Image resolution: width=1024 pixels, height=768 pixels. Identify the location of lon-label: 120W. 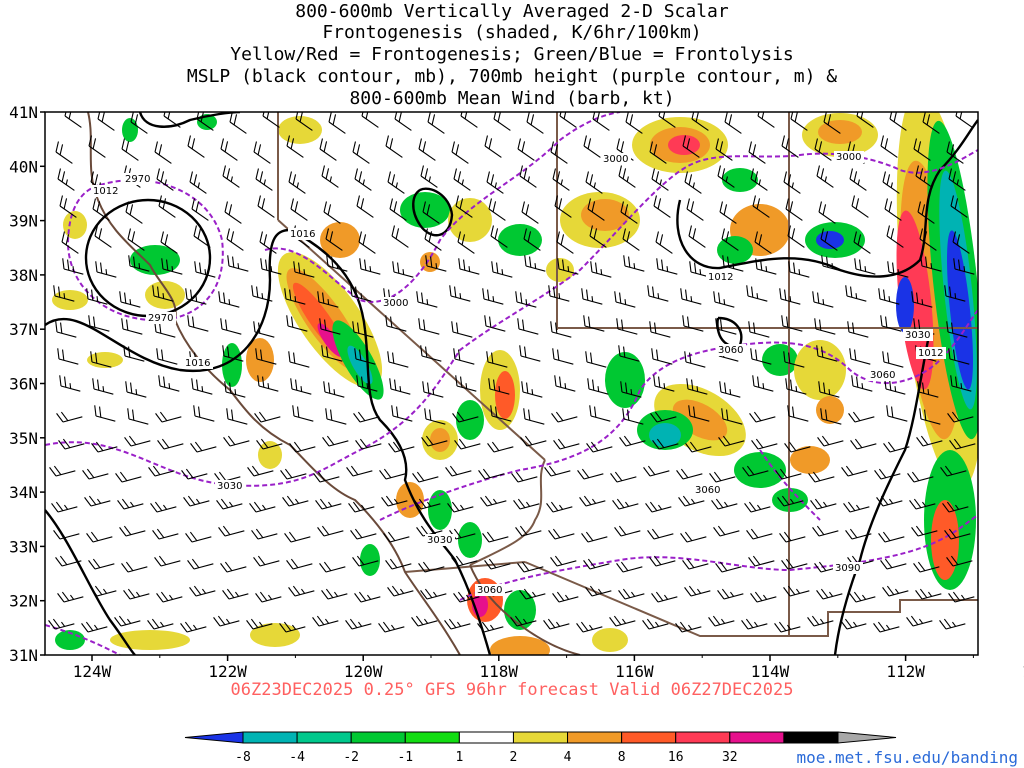
(363, 671).